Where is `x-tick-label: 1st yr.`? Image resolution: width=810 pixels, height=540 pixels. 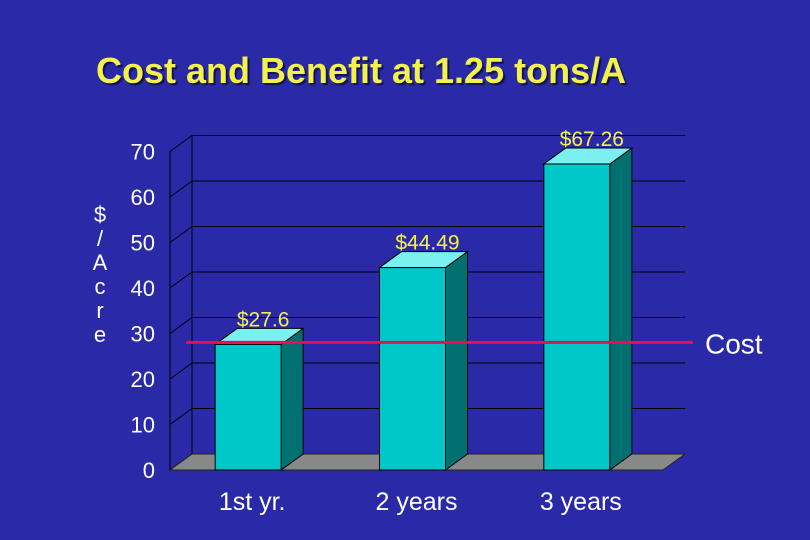 x-tick-label: 1st yr. is located at coordinates (252, 502).